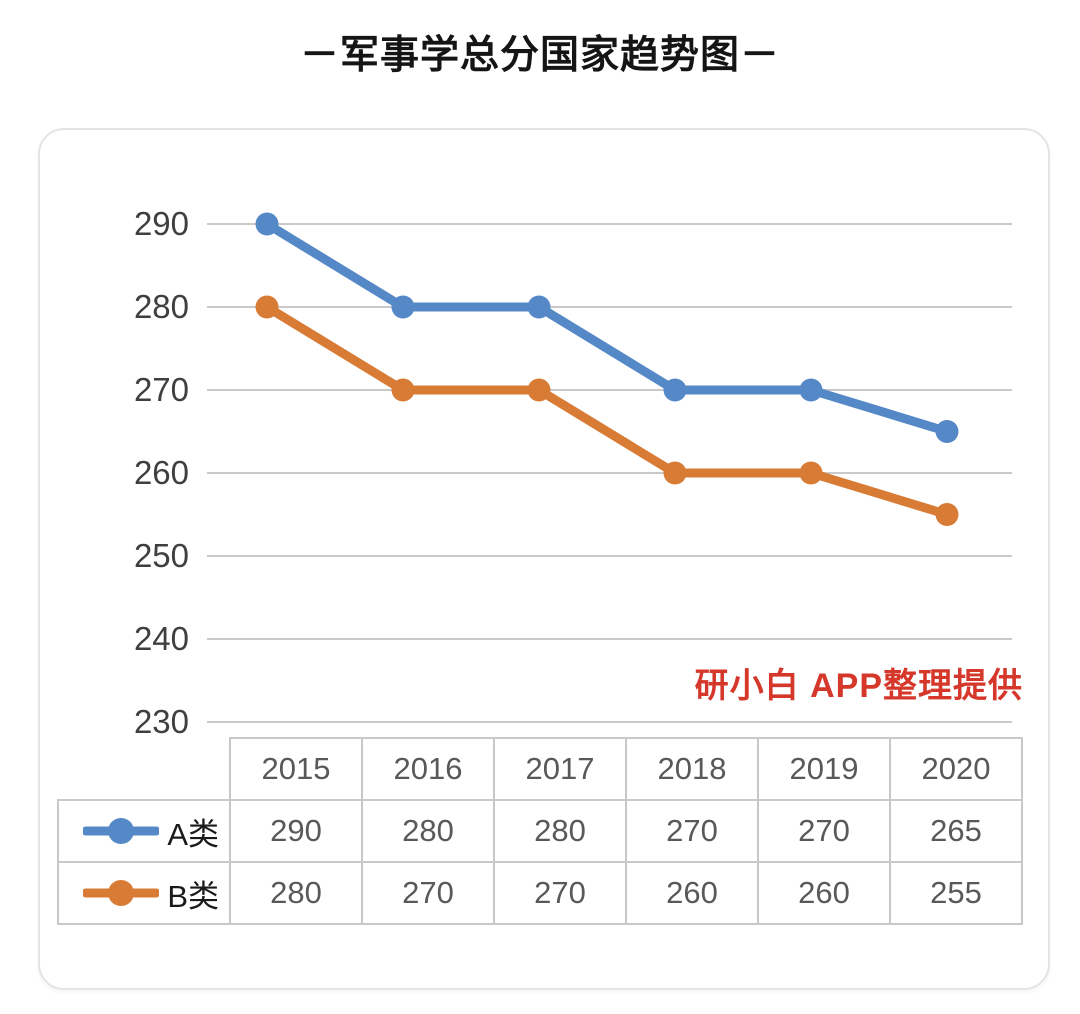  Describe the element at coordinates (161, 638) in the screenshot. I see `y-axis-tick-label: 240` at that location.